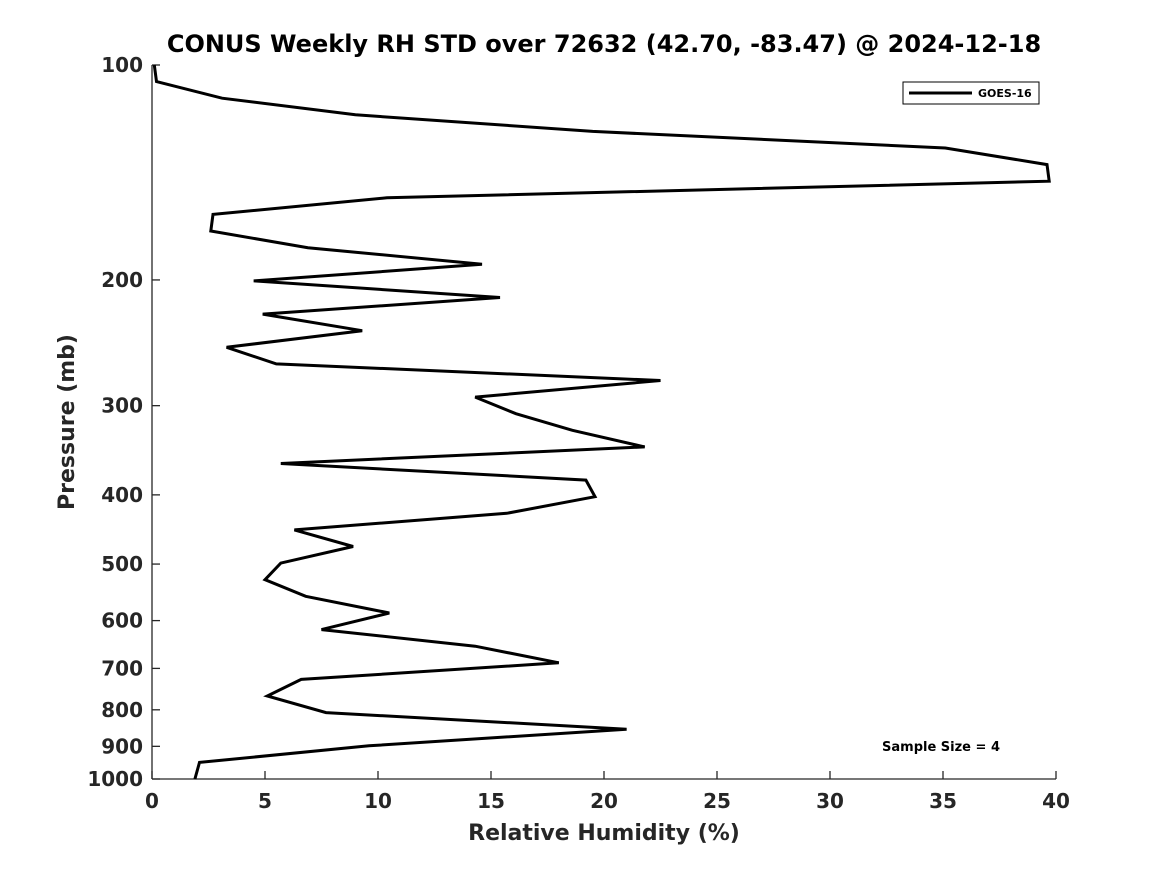 This screenshot has width=1167, height=875. I want to click on y-tick-label: 900, so click(122, 746).